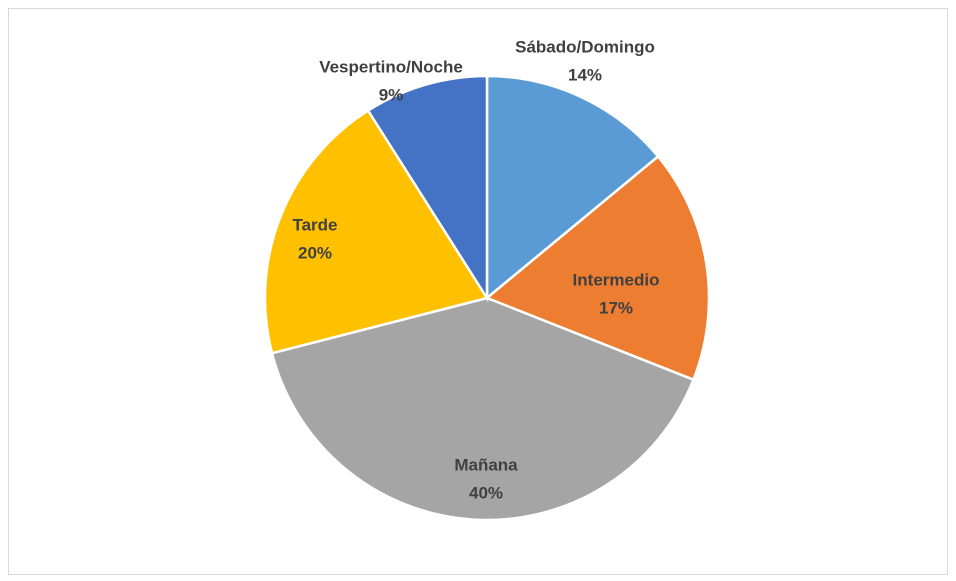 Image resolution: width=956 pixels, height=581 pixels. Describe the element at coordinates (391, 66) in the screenshot. I see `slice-category-label: Vespertino/Noche` at that location.